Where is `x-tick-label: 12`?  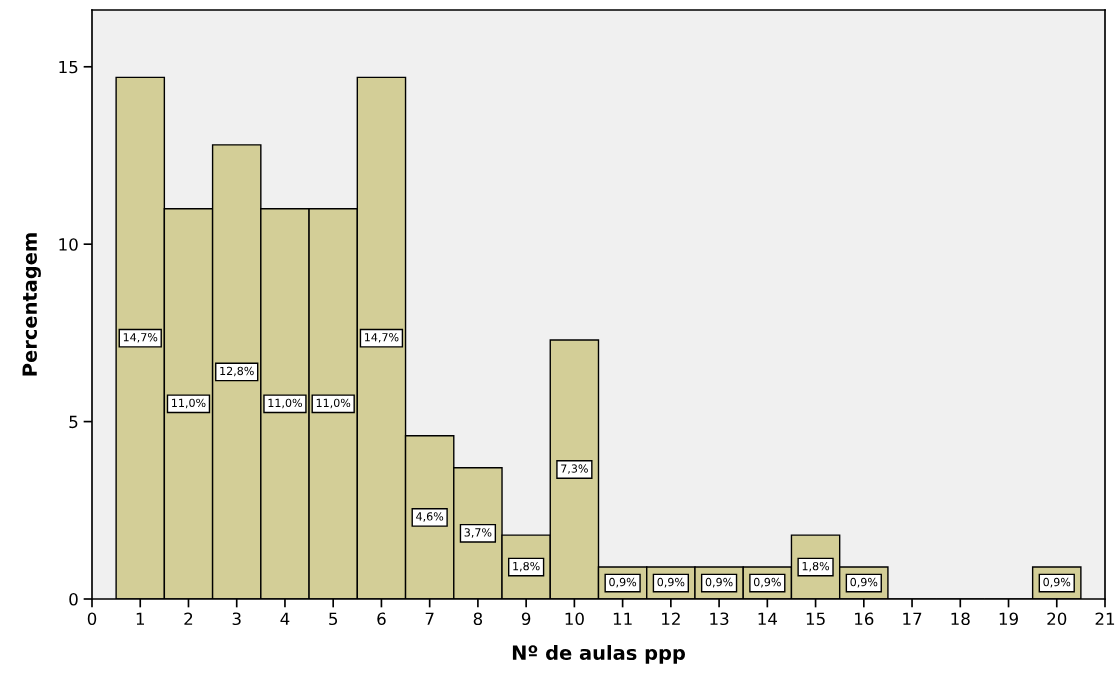 x-tick-label: 12 is located at coordinates (671, 618).